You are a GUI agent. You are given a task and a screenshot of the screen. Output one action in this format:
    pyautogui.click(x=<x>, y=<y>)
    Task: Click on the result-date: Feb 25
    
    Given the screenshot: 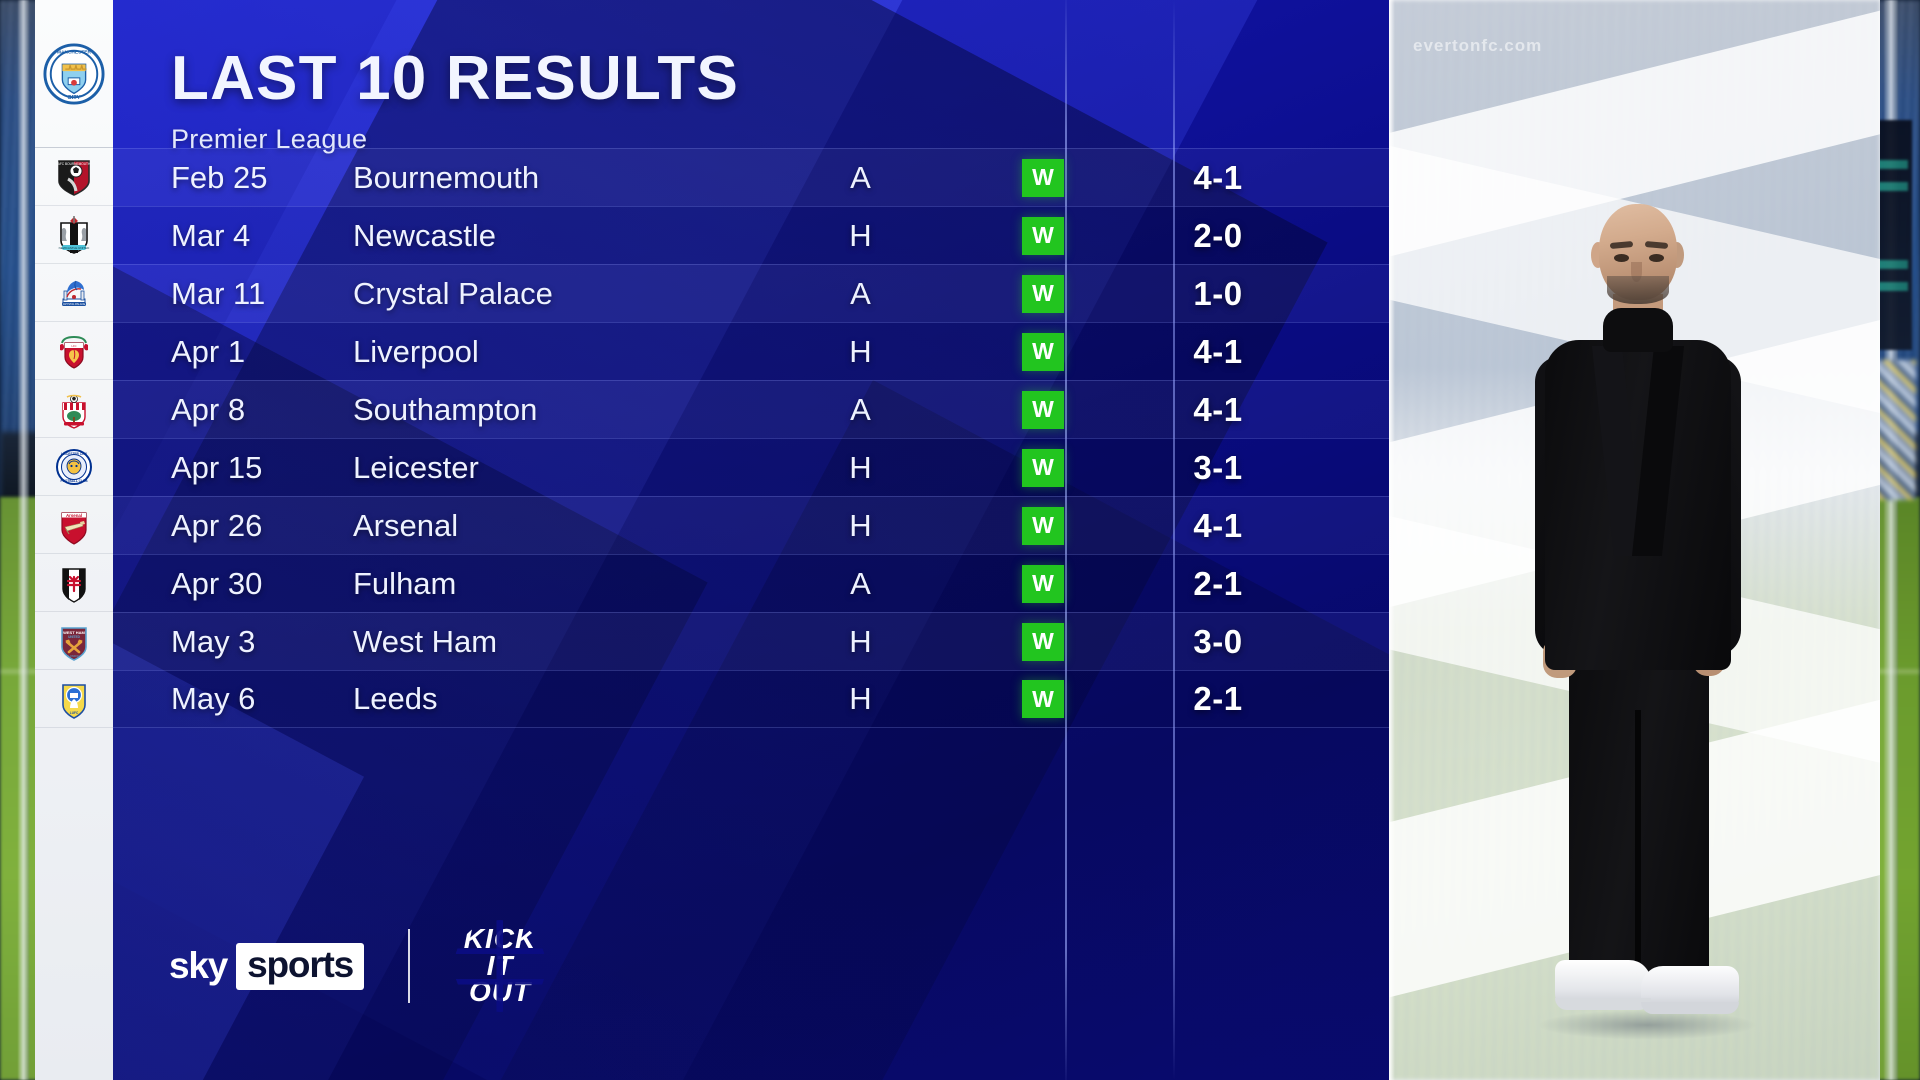 What is the action you would take?
    pyautogui.click(x=219, y=177)
    